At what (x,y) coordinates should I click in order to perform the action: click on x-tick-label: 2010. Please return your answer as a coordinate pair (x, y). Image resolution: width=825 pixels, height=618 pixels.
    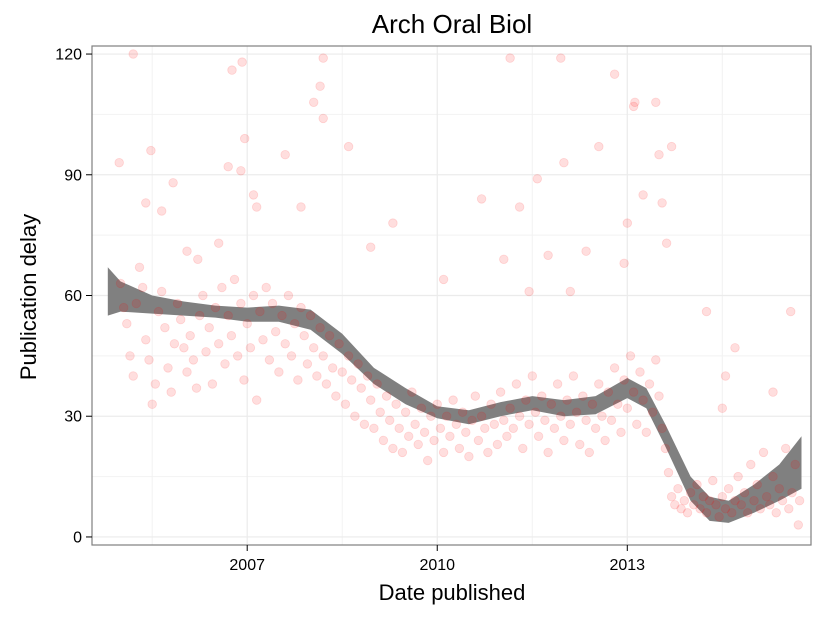
    Looking at the image, I should click on (437, 565).